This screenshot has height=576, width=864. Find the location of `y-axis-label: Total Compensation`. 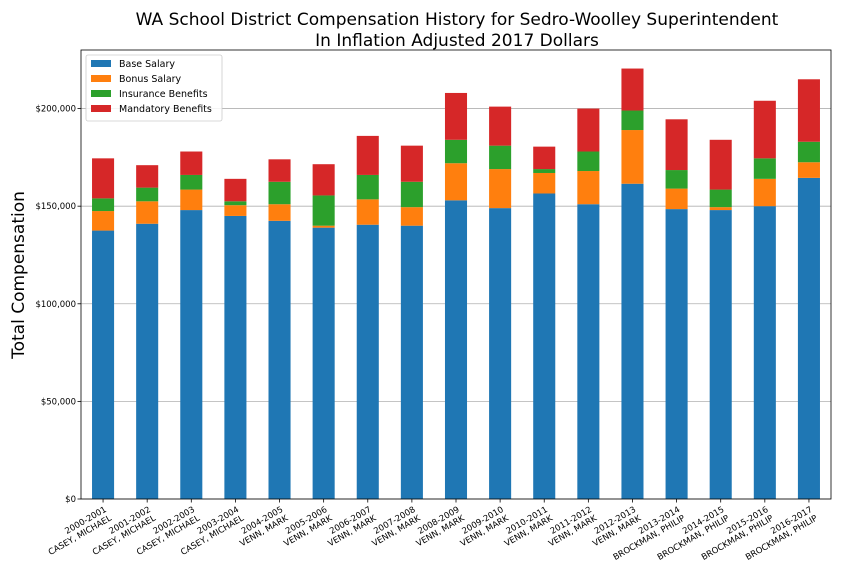

y-axis-label: Total Compensation is located at coordinates (19, 275).